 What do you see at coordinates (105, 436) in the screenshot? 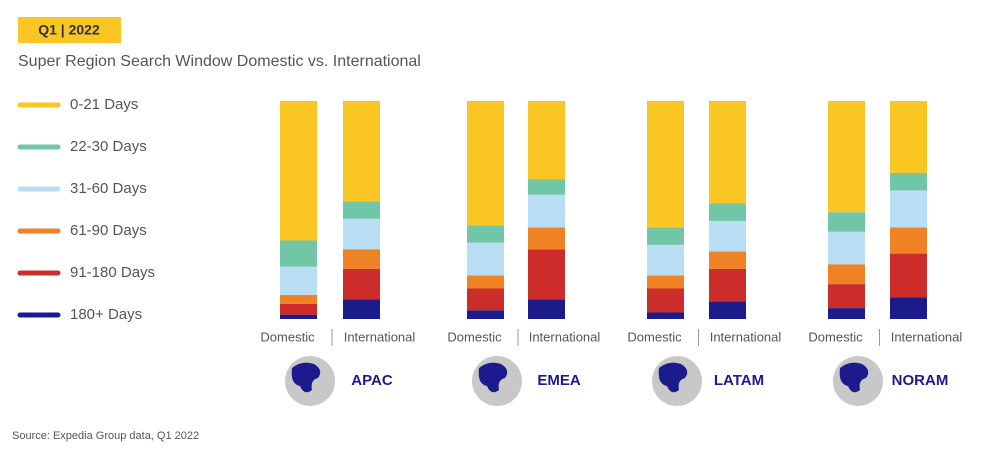
I see `source: Source: Expedia Group data, Q1 2022` at bounding box center [105, 436].